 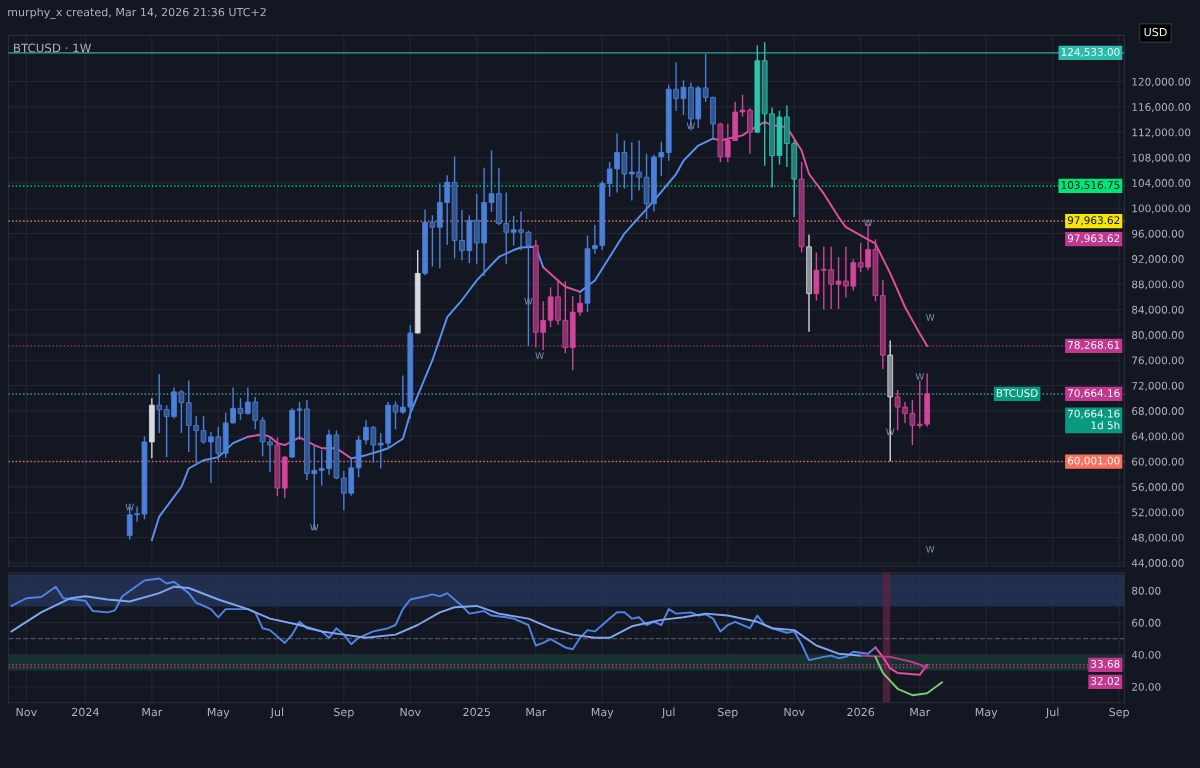 What do you see at coordinates (1158, 412) in the screenshot?
I see `y-tick-label: 68,000.00` at bounding box center [1158, 412].